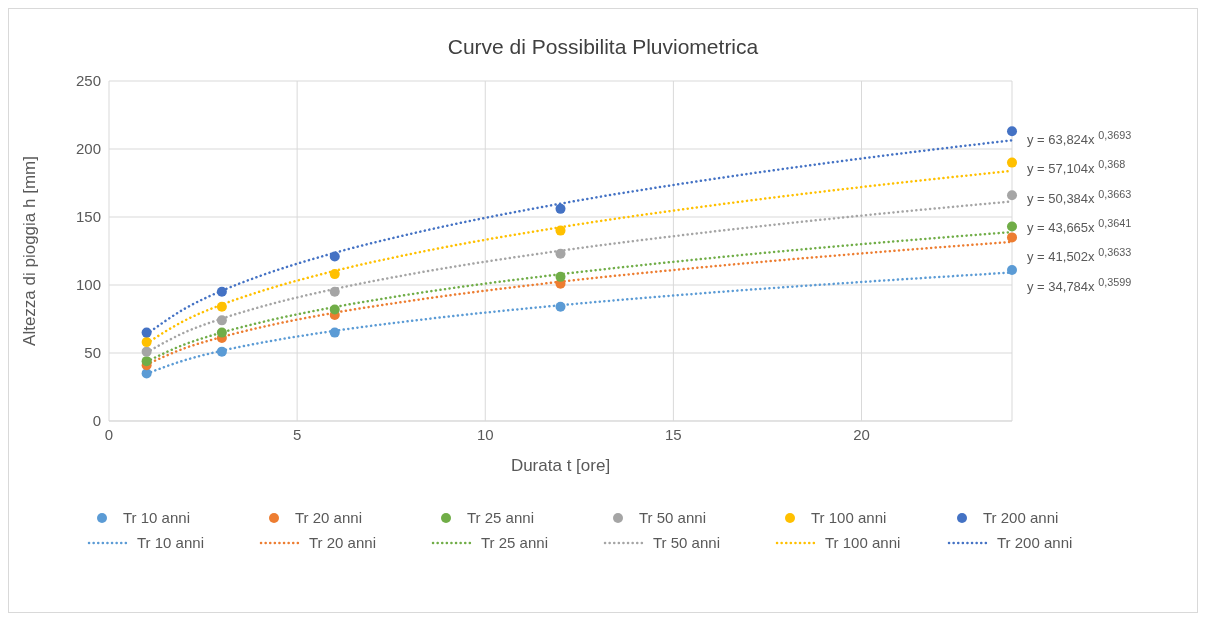 The image size is (1207, 625). What do you see at coordinates (861, 434) in the screenshot?
I see `x-tick-label: 20` at bounding box center [861, 434].